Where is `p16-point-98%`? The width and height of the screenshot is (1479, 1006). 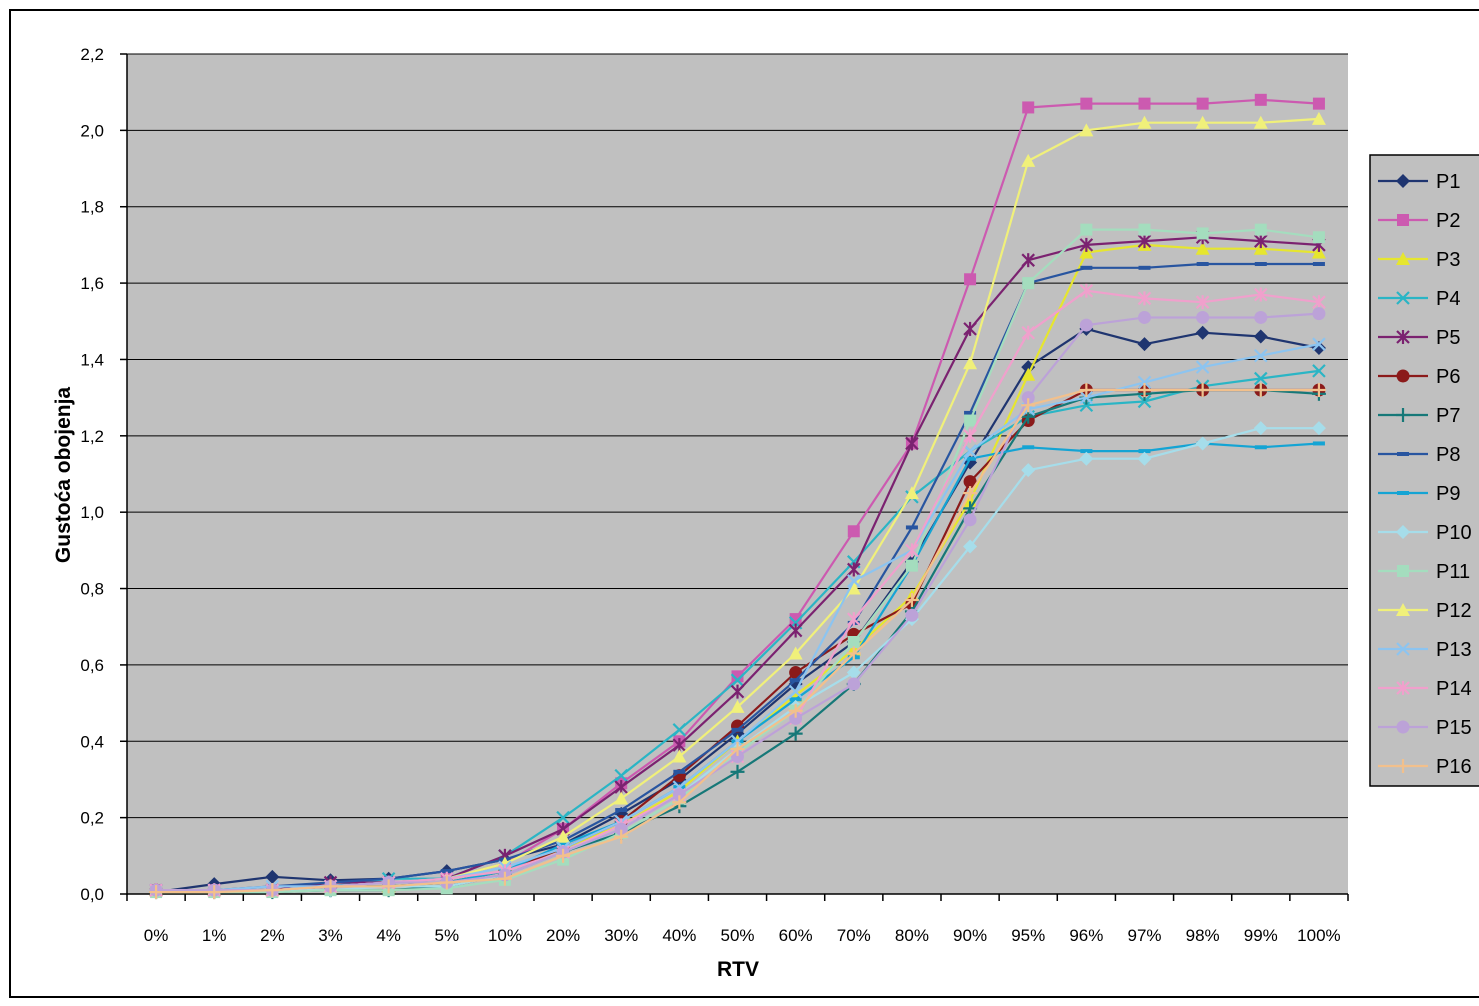
p16-point-98% is located at coordinates (1202, 390).